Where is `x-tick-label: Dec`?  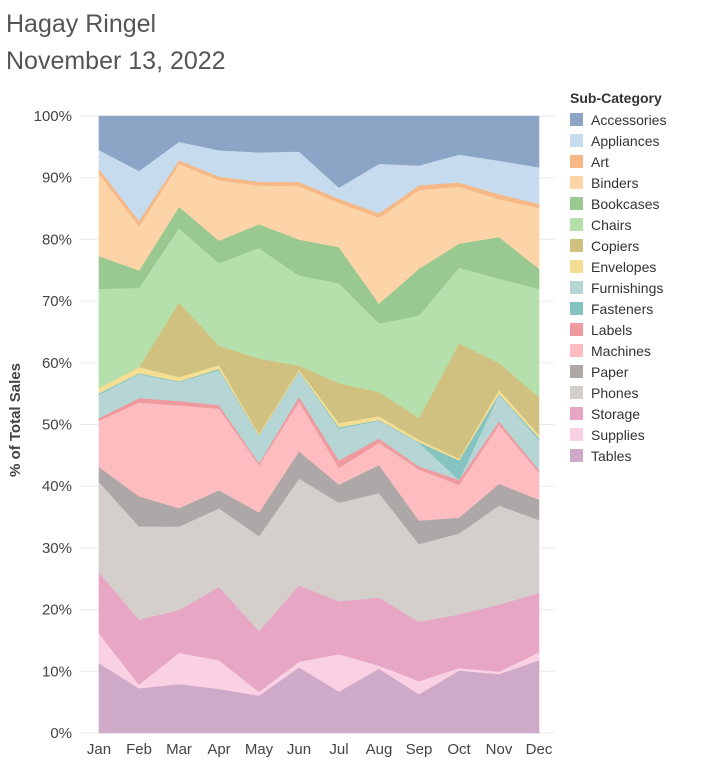 x-tick-label: Dec is located at coordinates (539, 749).